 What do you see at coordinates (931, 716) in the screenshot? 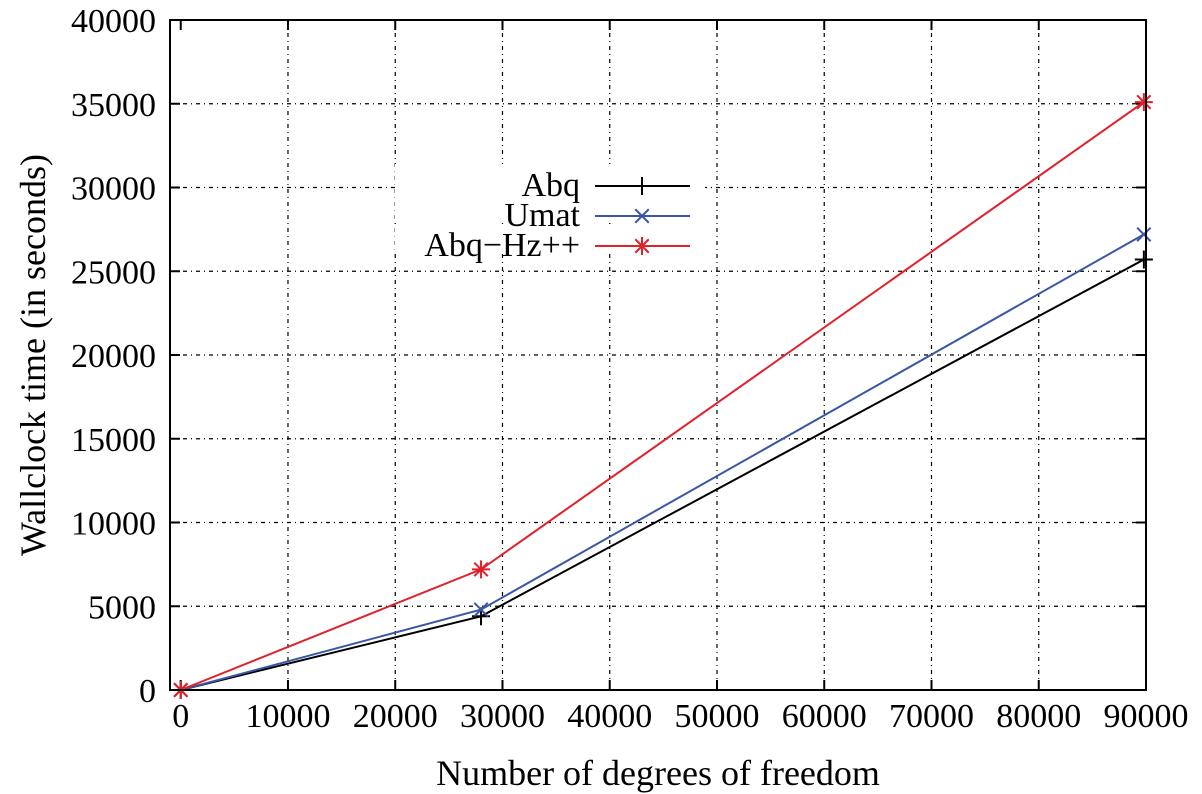
I see `x-tick-label: 70000` at bounding box center [931, 716].